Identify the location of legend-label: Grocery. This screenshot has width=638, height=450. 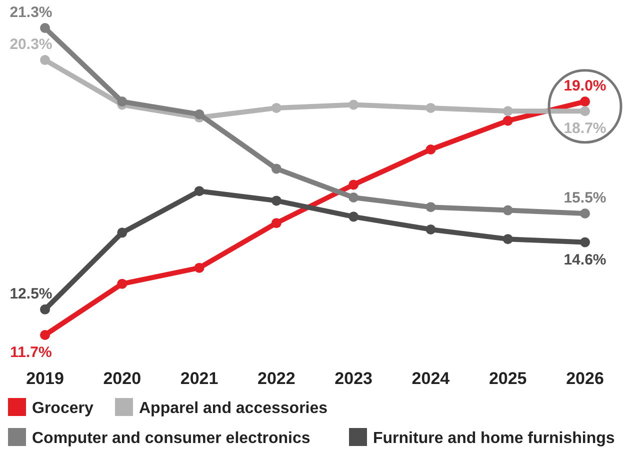
(63, 408).